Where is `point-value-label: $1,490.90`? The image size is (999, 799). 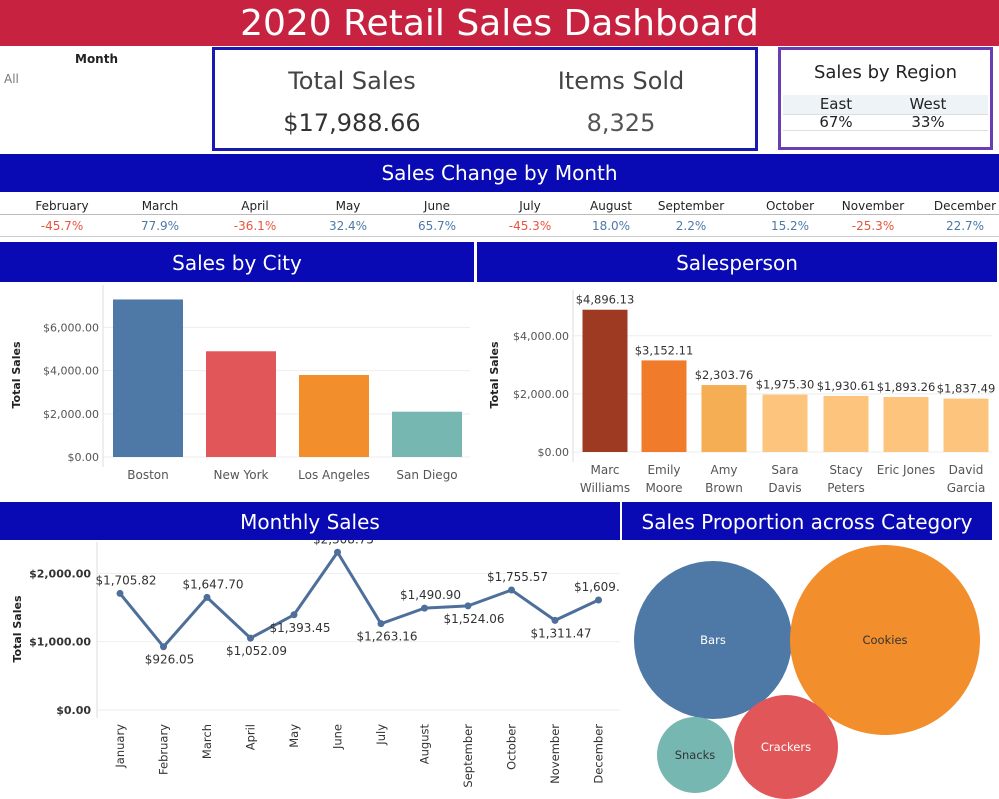
point-value-label: $1,490.90 is located at coordinates (430, 595).